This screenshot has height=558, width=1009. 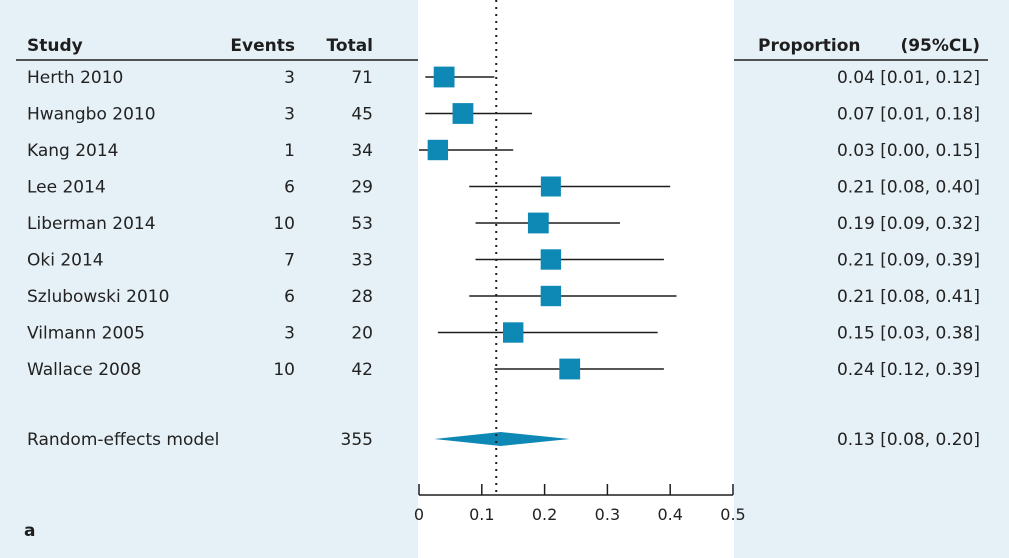 What do you see at coordinates (362, 188) in the screenshot?
I see `study-total: 29` at bounding box center [362, 188].